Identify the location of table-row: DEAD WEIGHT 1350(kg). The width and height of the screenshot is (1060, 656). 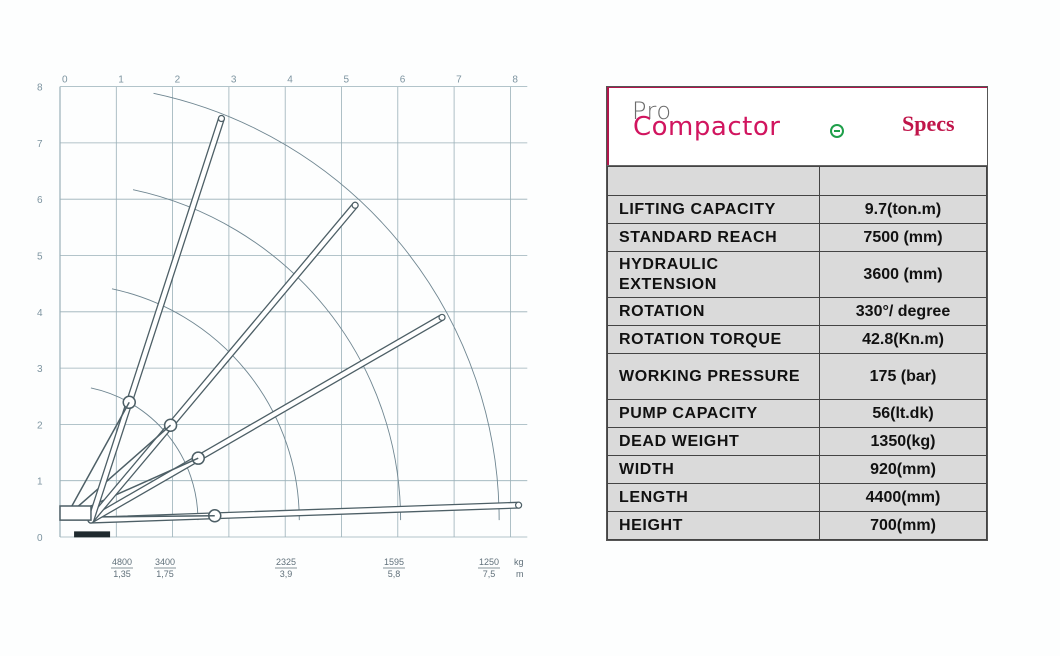
(797, 441).